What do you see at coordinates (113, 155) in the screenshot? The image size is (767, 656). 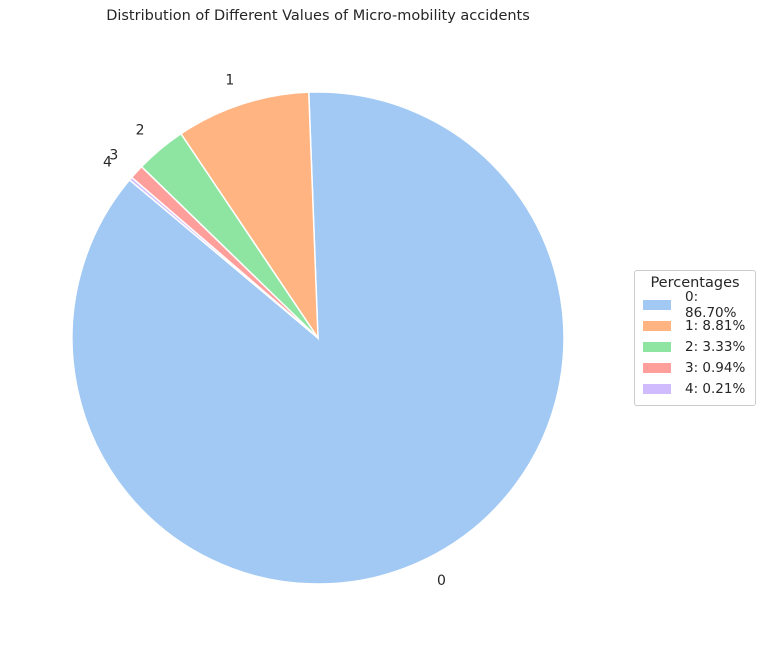 I see `pie-label-3: 3` at bounding box center [113, 155].